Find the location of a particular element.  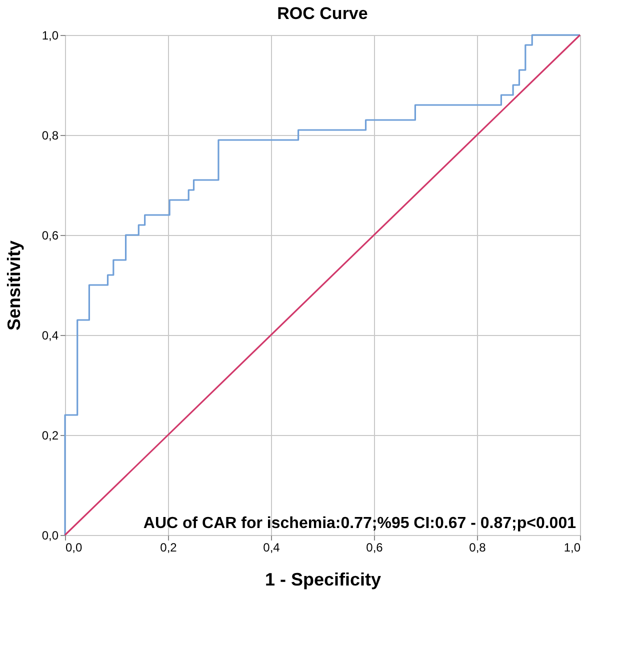

y-axis-title: Sensitivity is located at coordinates (14, 285).